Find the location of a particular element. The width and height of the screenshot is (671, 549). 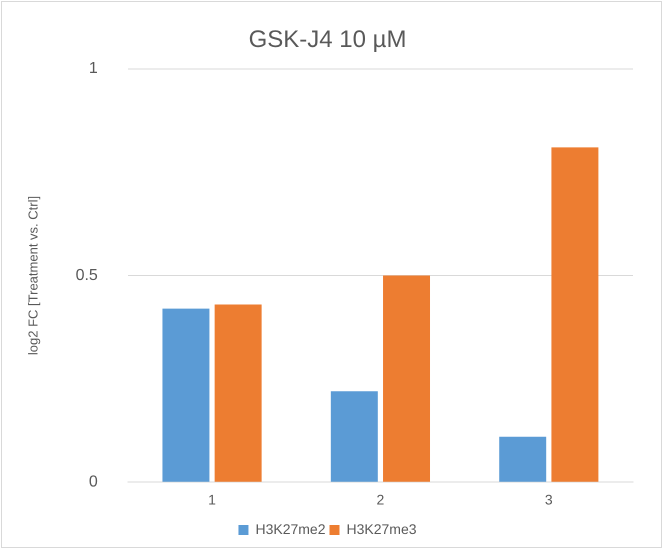

y-tick-label: 1 is located at coordinates (93, 69).